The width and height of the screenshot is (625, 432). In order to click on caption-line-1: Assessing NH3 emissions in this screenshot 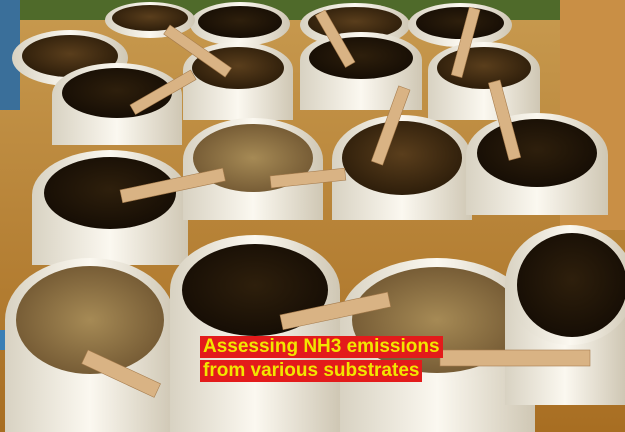, I will do `click(321, 347)`.